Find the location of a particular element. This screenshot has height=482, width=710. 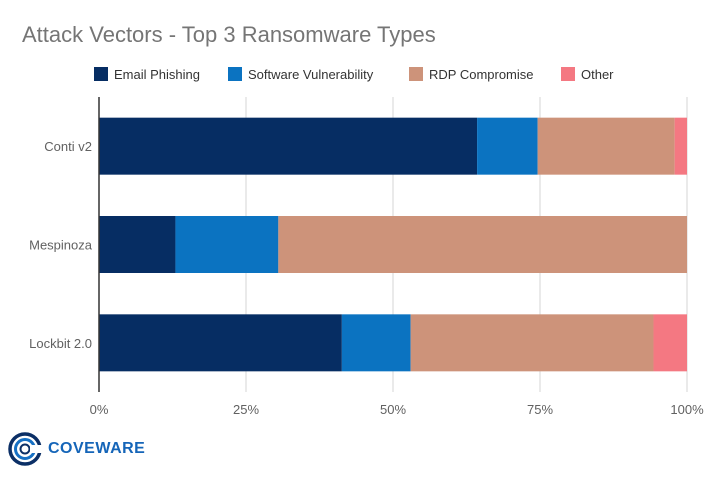

y-axis-labels: Conti v2 Mespinoza Lockbit 2.0 is located at coordinates (61, 245).